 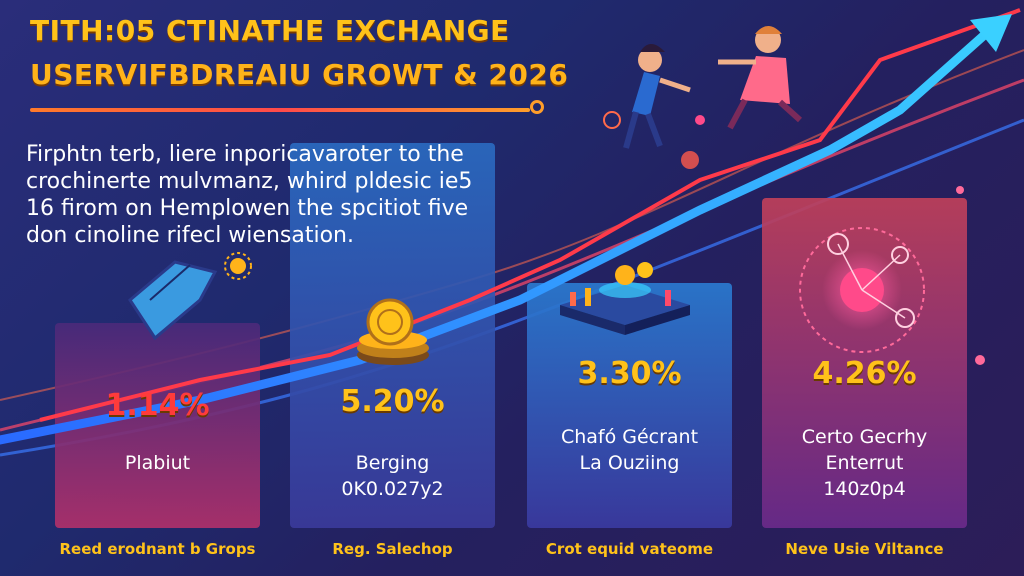 What do you see at coordinates (249, 181) in the screenshot?
I see `description-line: crochinerte mulvmanz, whird pldesic ie5` at bounding box center [249, 181].